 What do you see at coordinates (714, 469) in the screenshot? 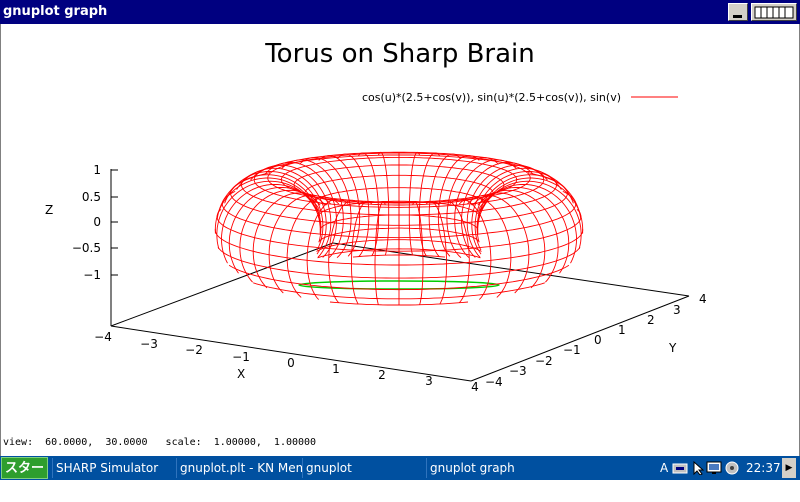
I see `monitor-tray-icon` at bounding box center [714, 469].